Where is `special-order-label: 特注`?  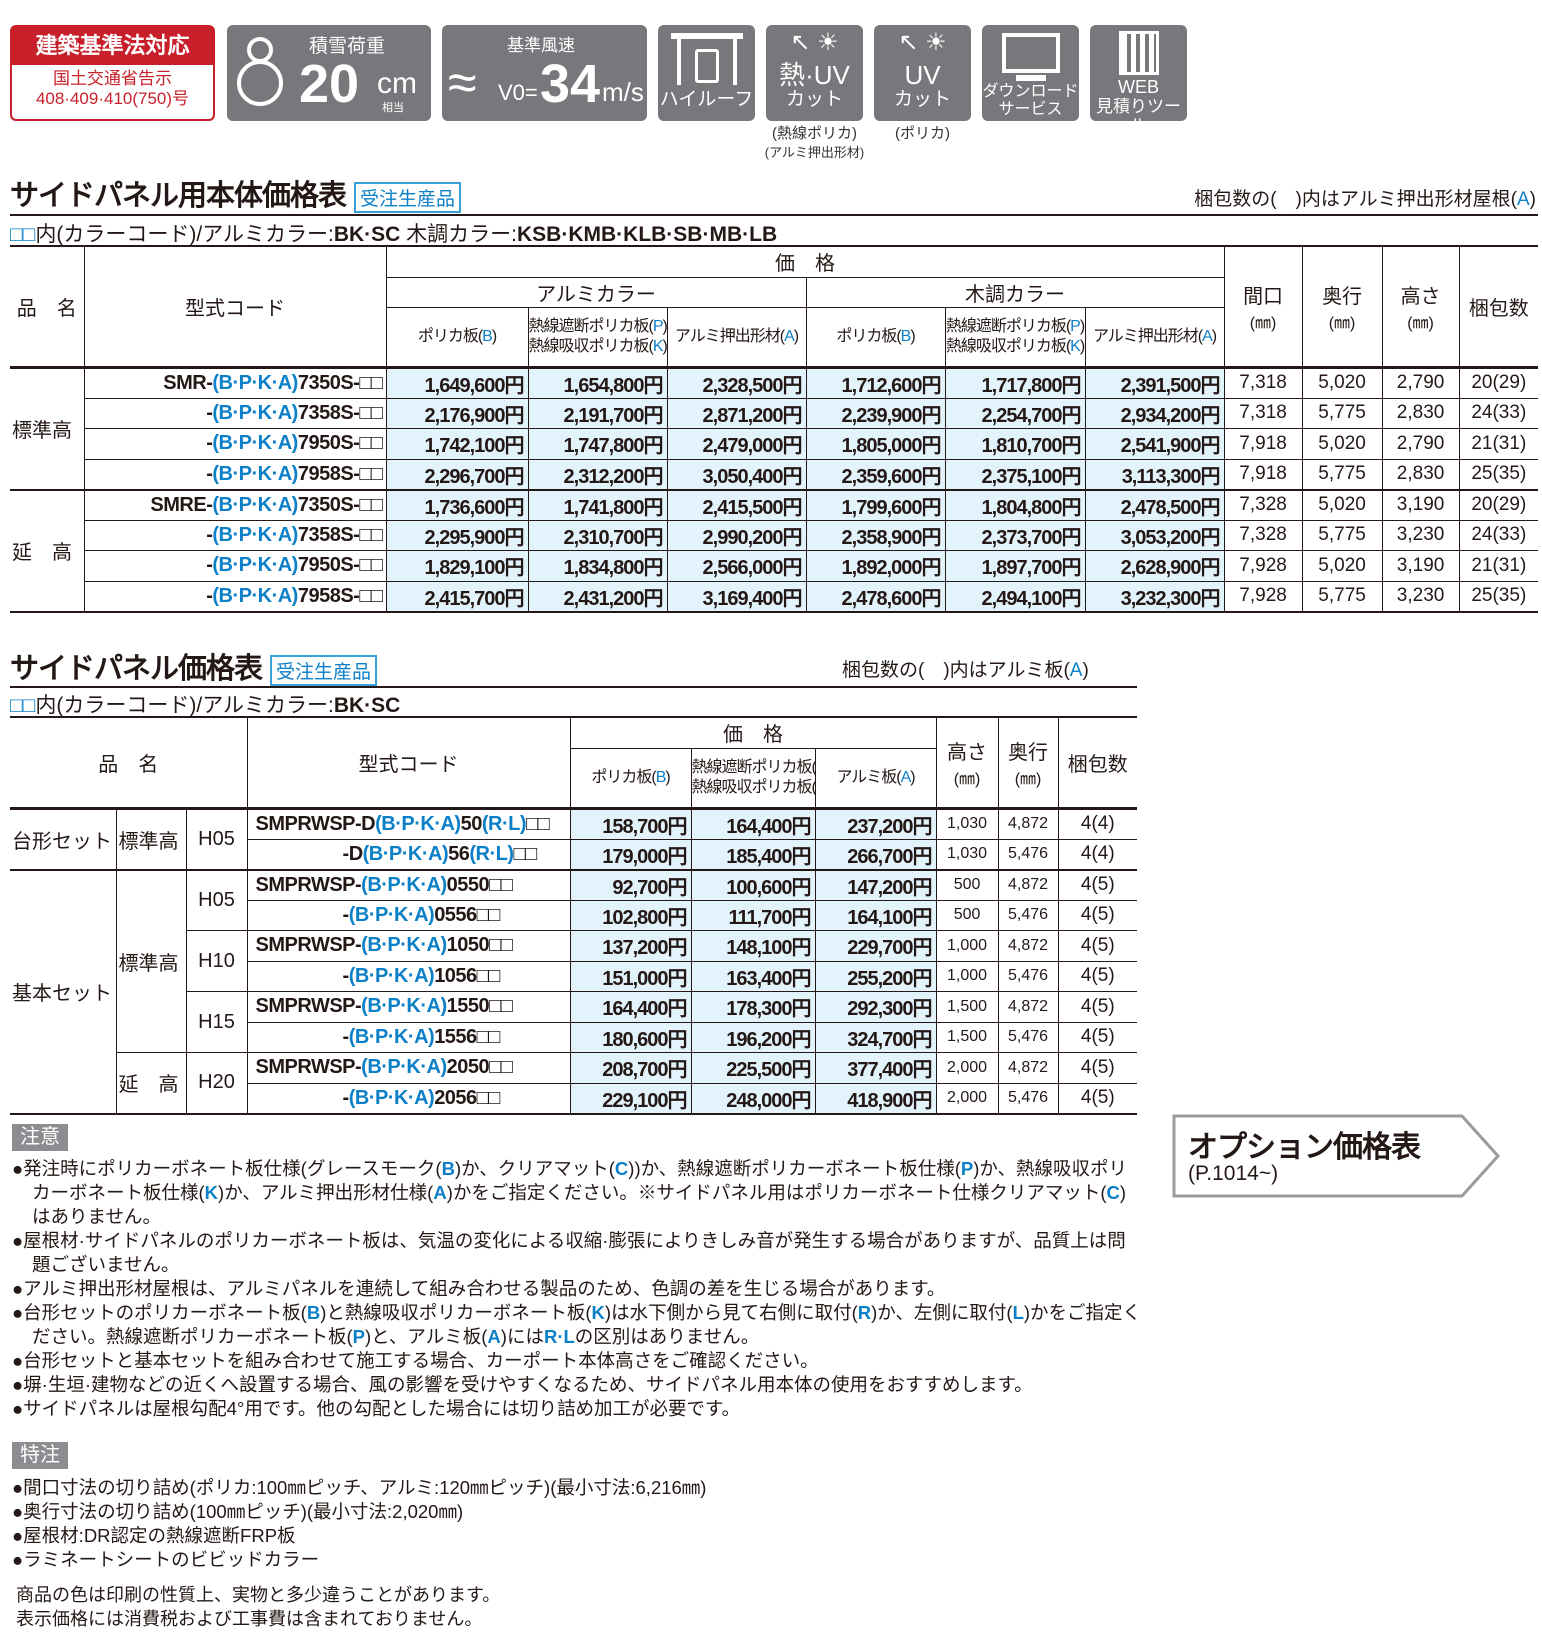 special-order-label: 特注 is located at coordinates (40, 1455).